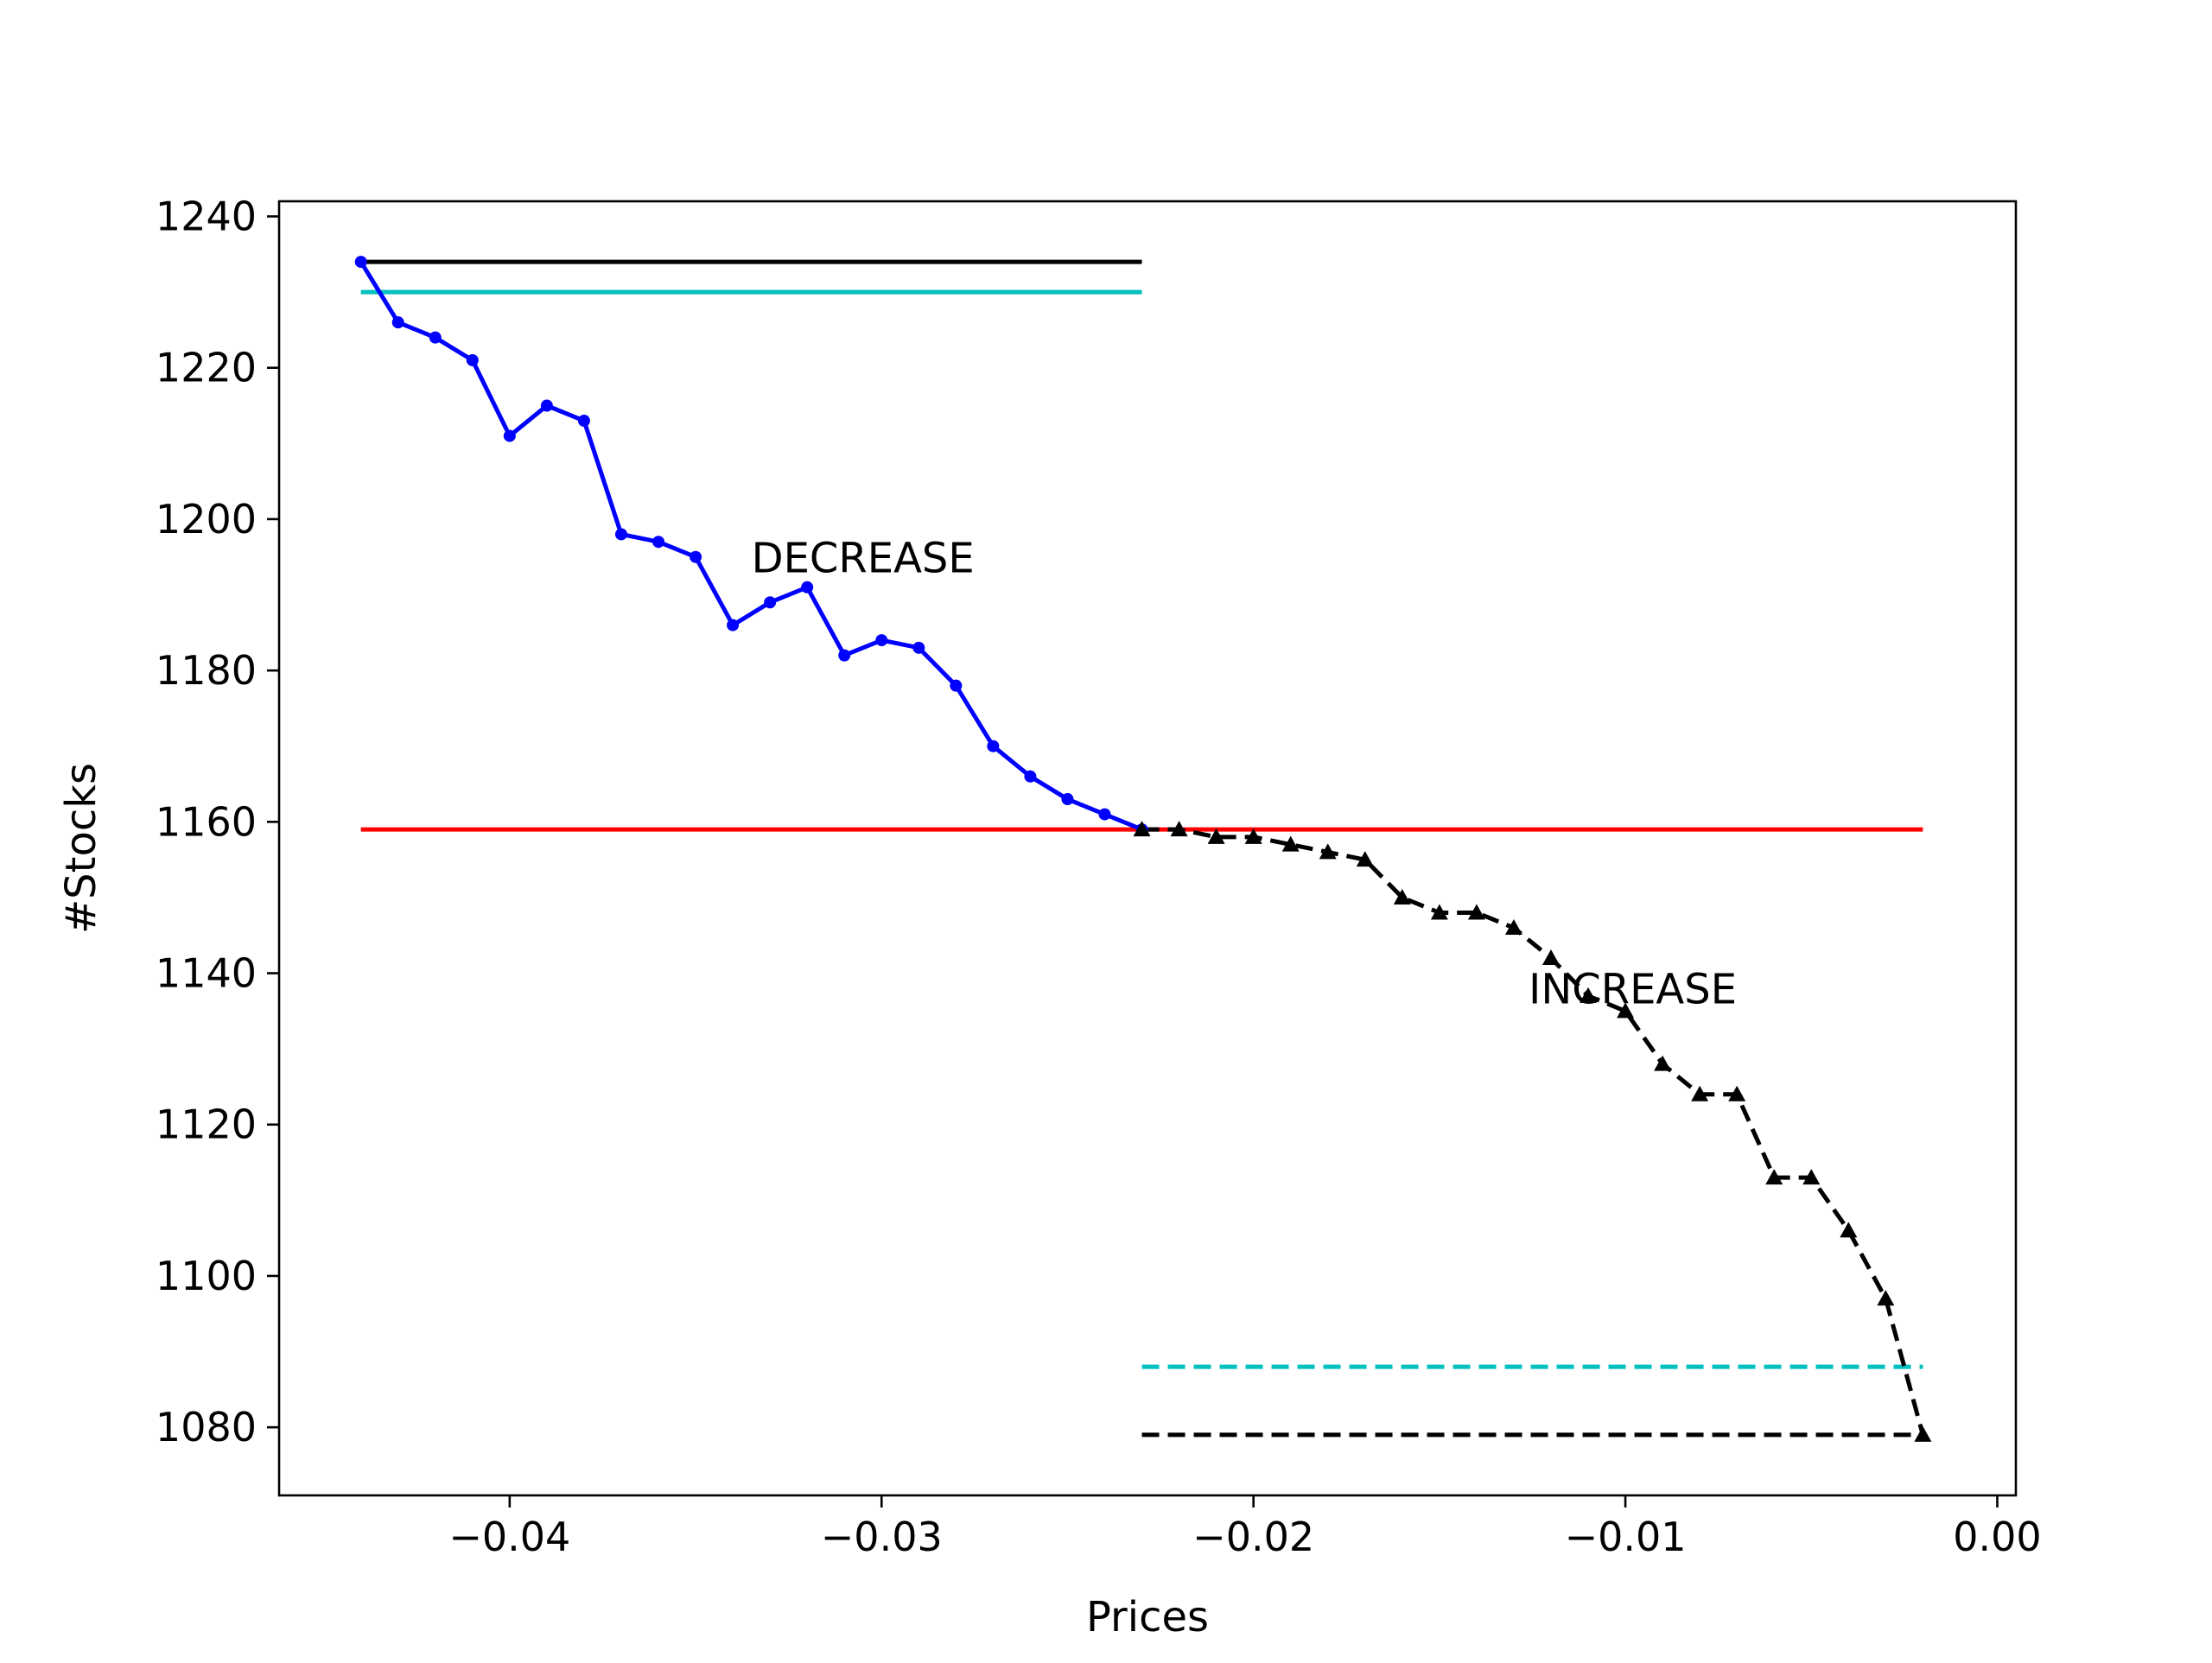  I want to click on y-tick-label: 1200, so click(206, 519).